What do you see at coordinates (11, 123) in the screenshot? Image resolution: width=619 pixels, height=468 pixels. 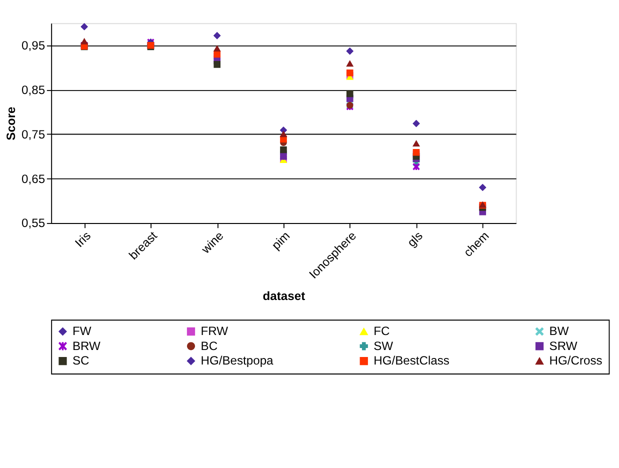 I see `y-axis-title: Score` at bounding box center [11, 123].